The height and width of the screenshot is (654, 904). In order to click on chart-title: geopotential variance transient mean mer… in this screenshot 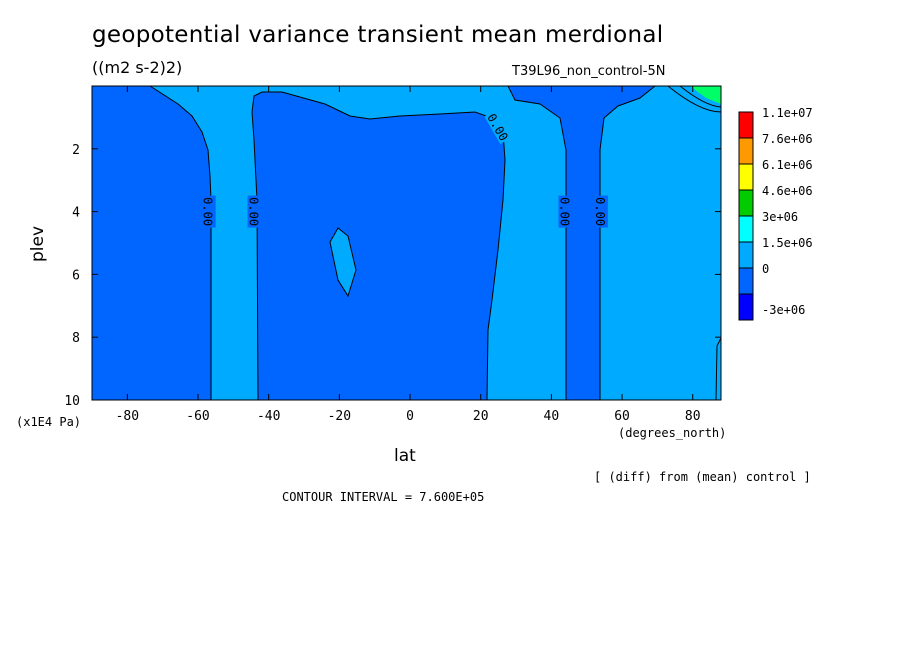, I will do `click(378, 35)`.